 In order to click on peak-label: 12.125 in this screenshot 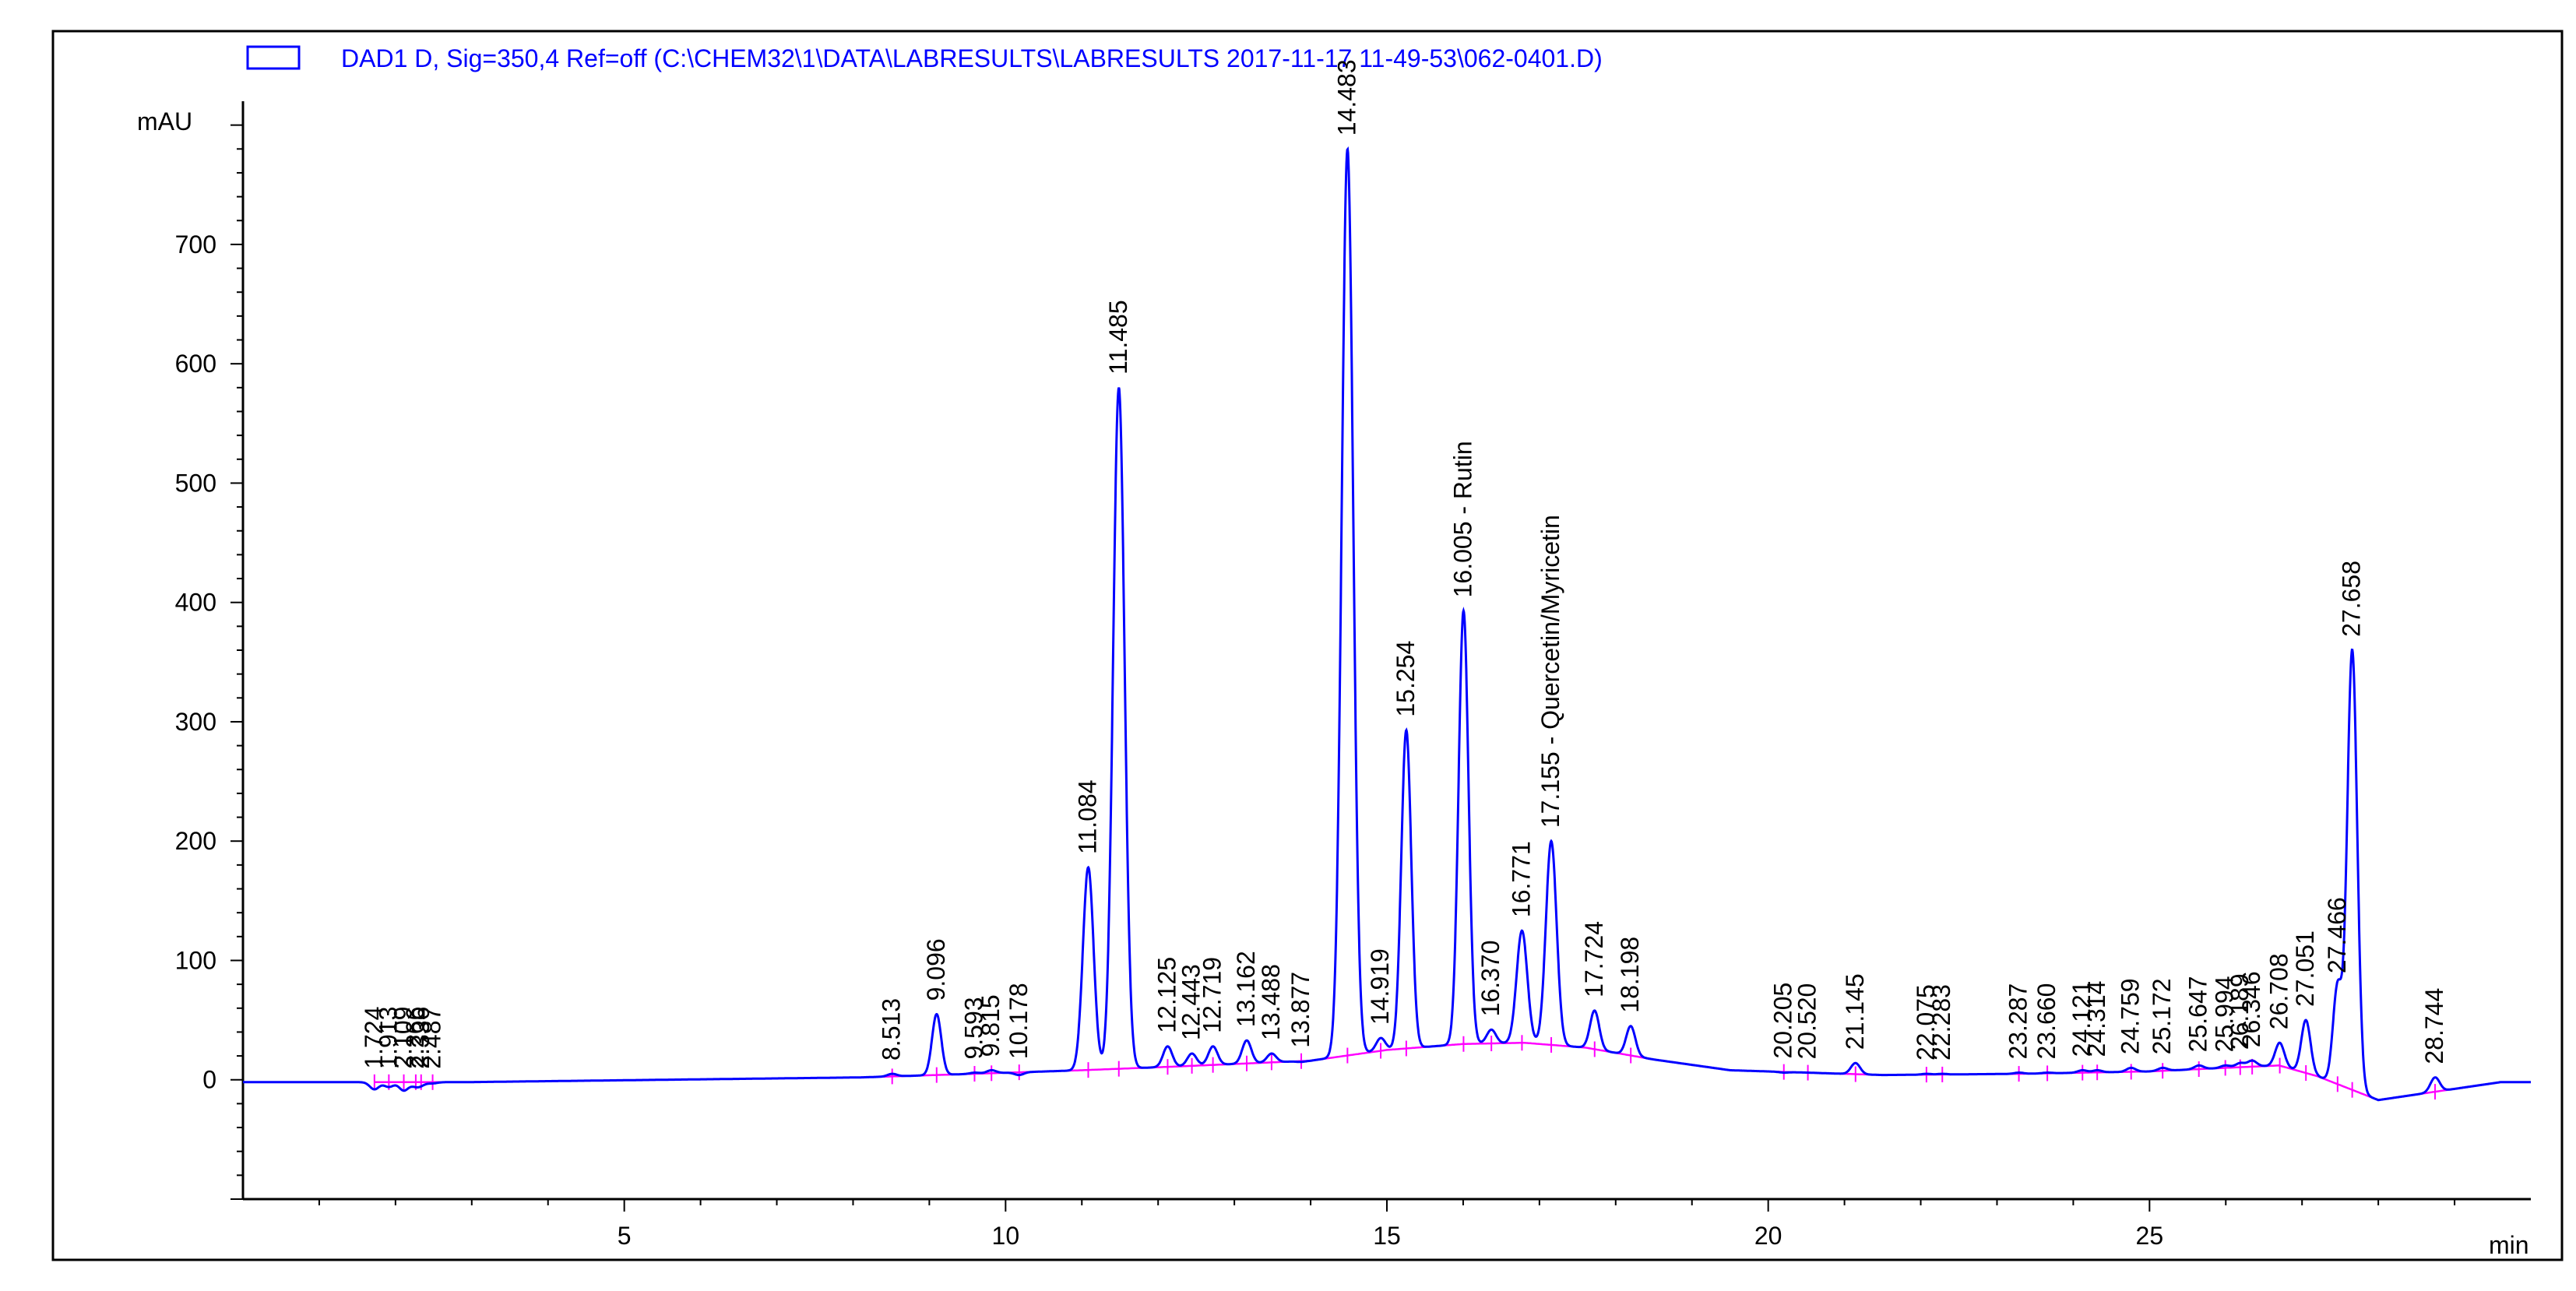, I will do `click(1167, 995)`.